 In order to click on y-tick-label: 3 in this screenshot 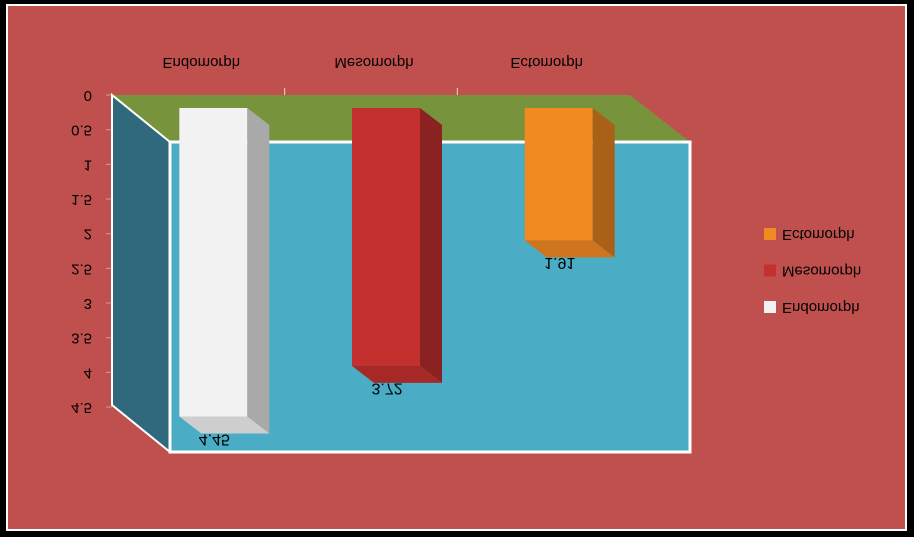, I will do `click(88, 303)`.